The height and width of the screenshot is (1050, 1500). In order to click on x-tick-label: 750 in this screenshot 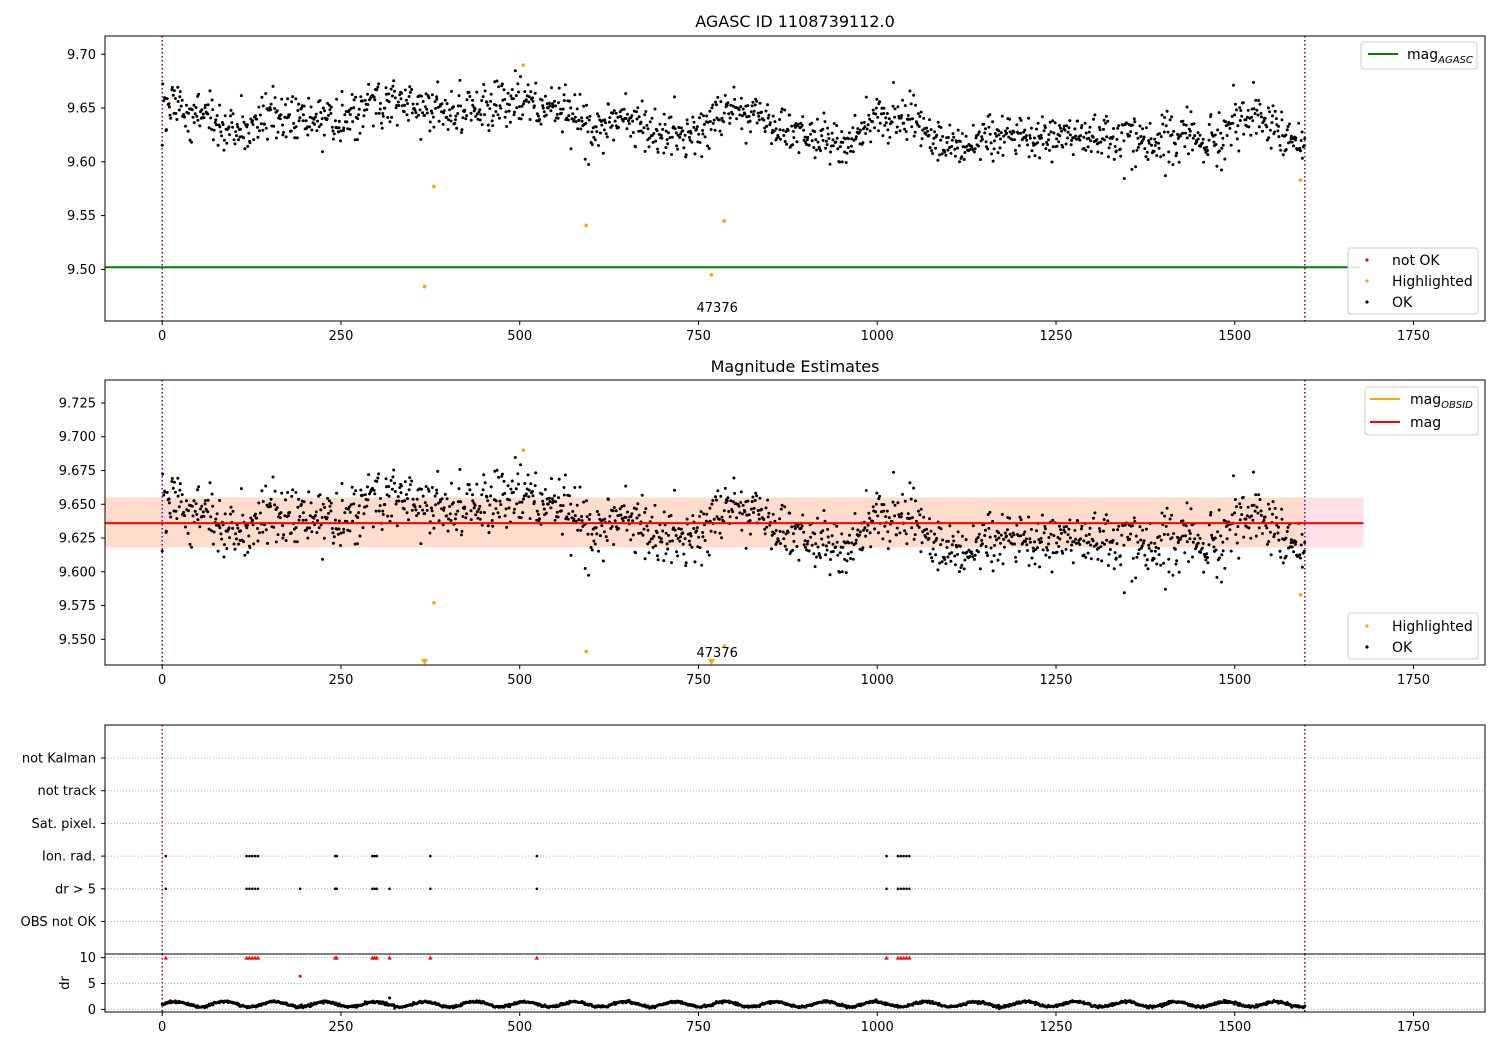, I will do `click(698, 680)`.